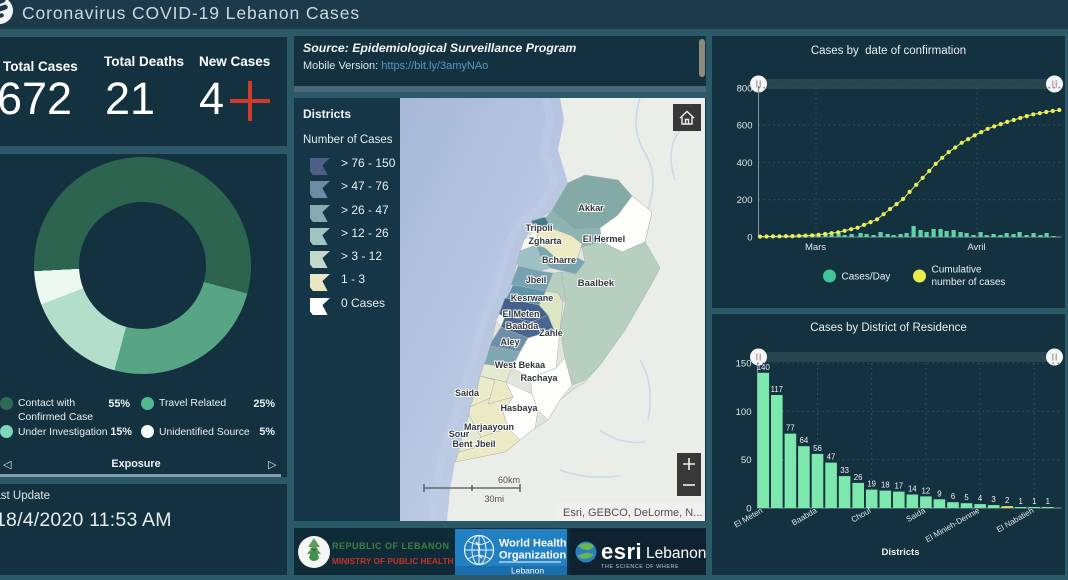 This screenshot has height=580, width=1068. Describe the element at coordinates (604, 239) in the screenshot. I see `svg-text: El Hermel` at that location.